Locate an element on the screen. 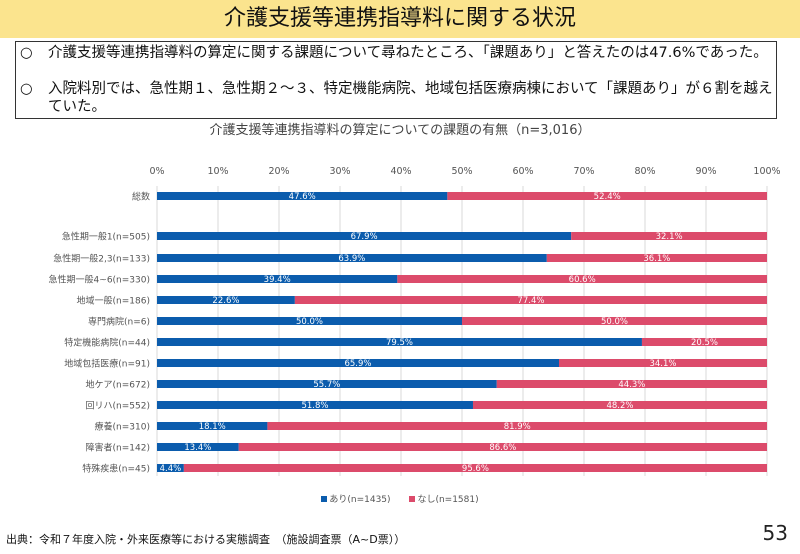  legend-label-yes: あり(n=1435) is located at coordinates (360, 500).